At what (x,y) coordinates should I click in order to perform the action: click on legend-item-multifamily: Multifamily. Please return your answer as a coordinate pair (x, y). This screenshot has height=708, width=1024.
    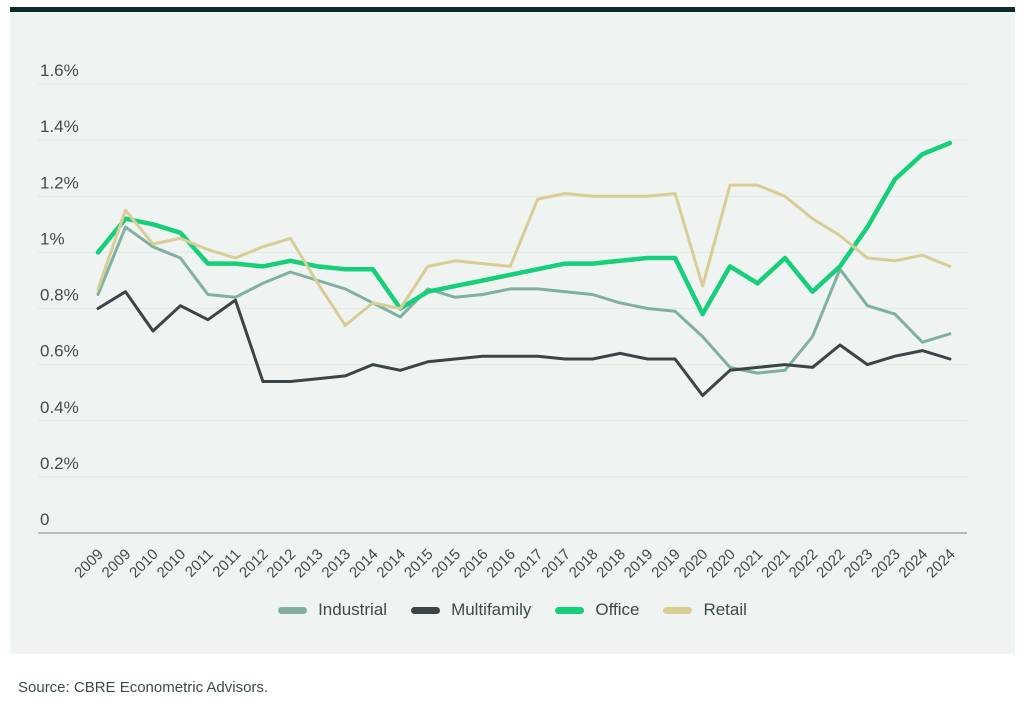
    Looking at the image, I should click on (471, 610).